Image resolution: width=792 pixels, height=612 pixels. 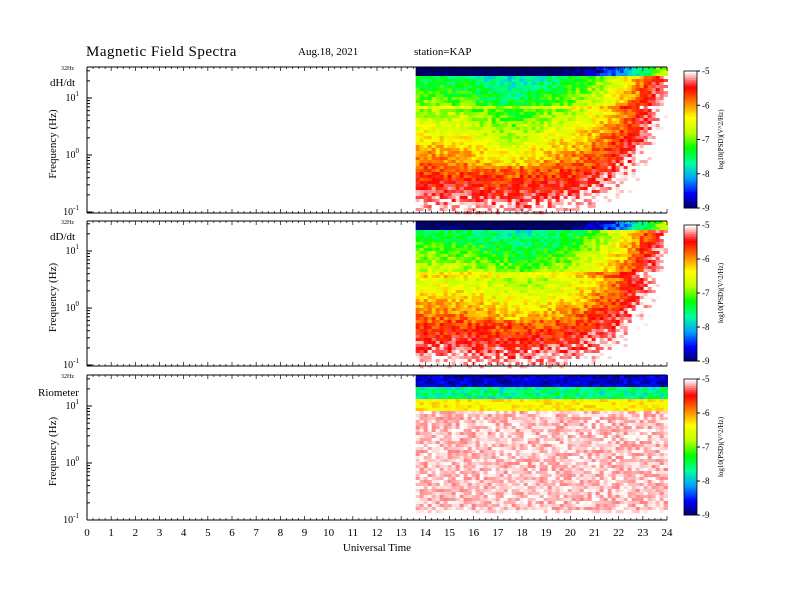 I want to click on x-tick-label: 21, so click(x=594, y=533).